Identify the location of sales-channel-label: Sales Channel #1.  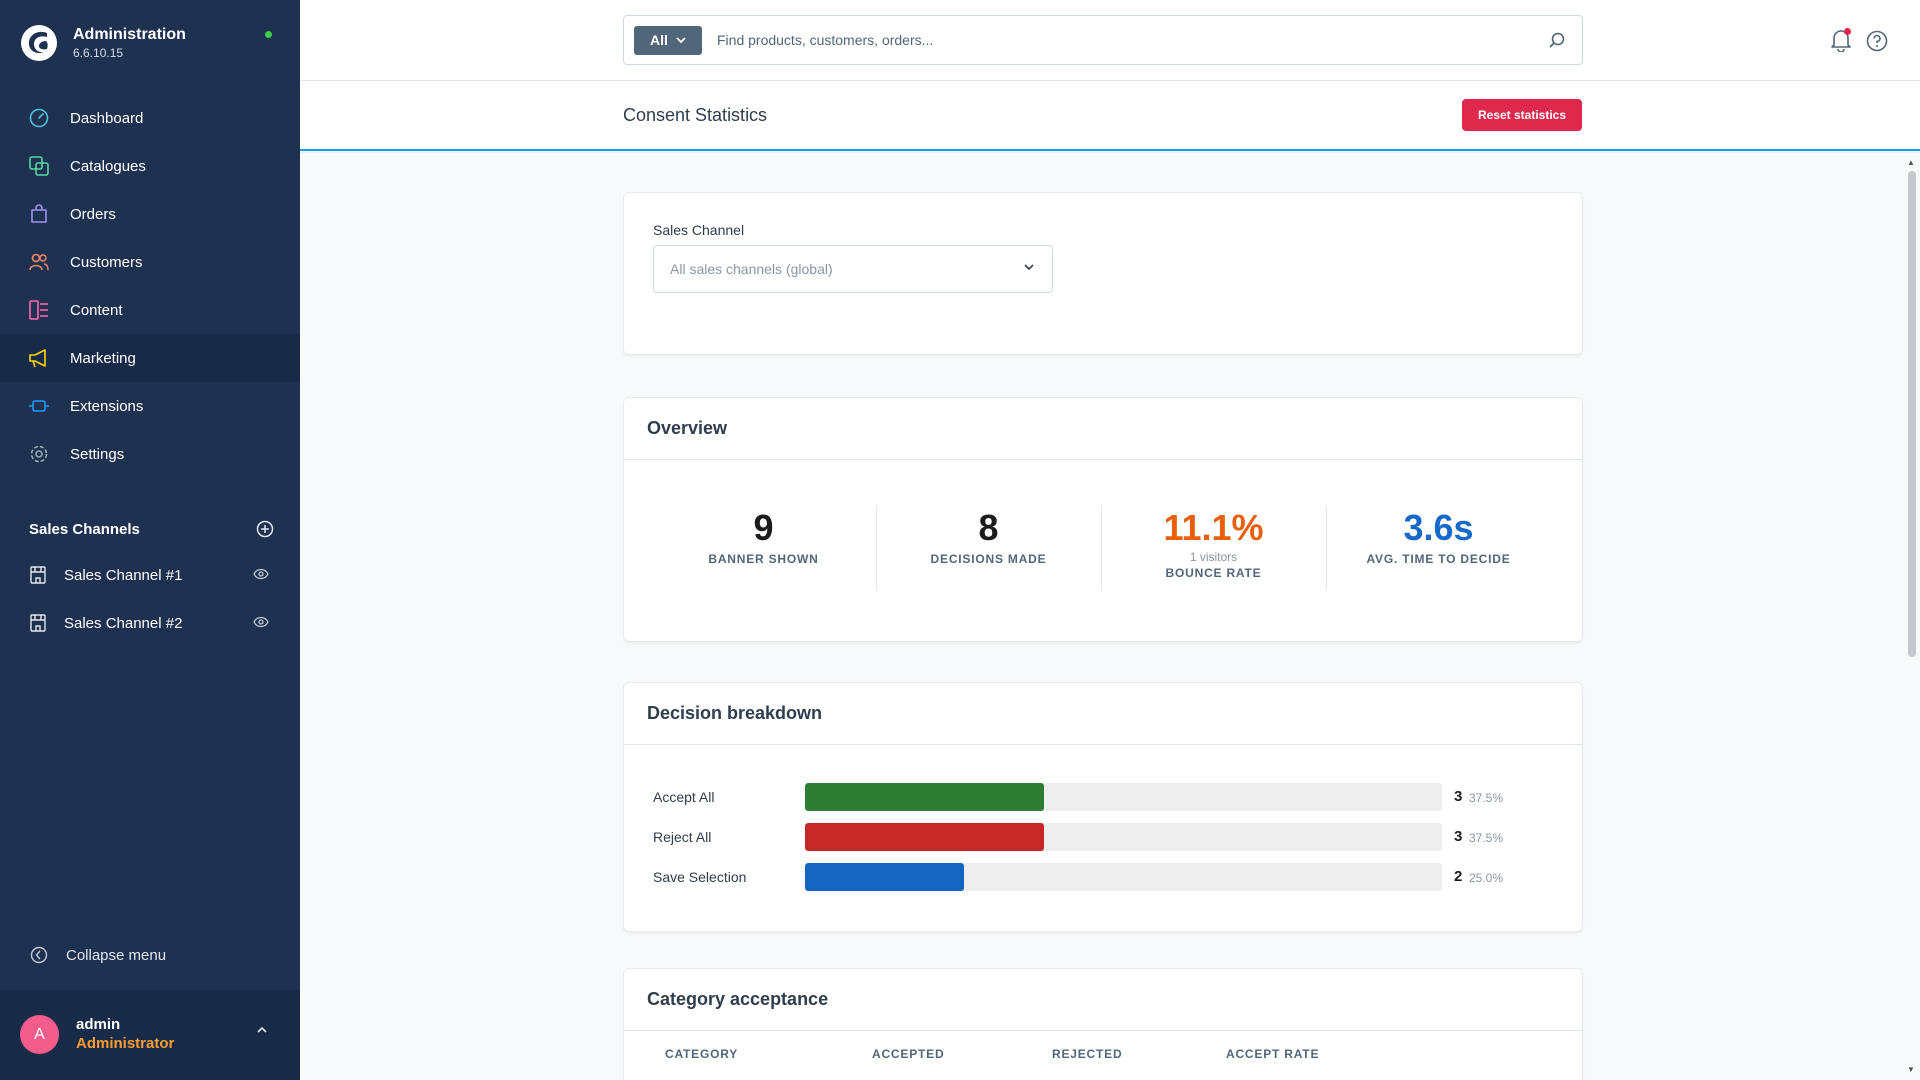
(123, 575).